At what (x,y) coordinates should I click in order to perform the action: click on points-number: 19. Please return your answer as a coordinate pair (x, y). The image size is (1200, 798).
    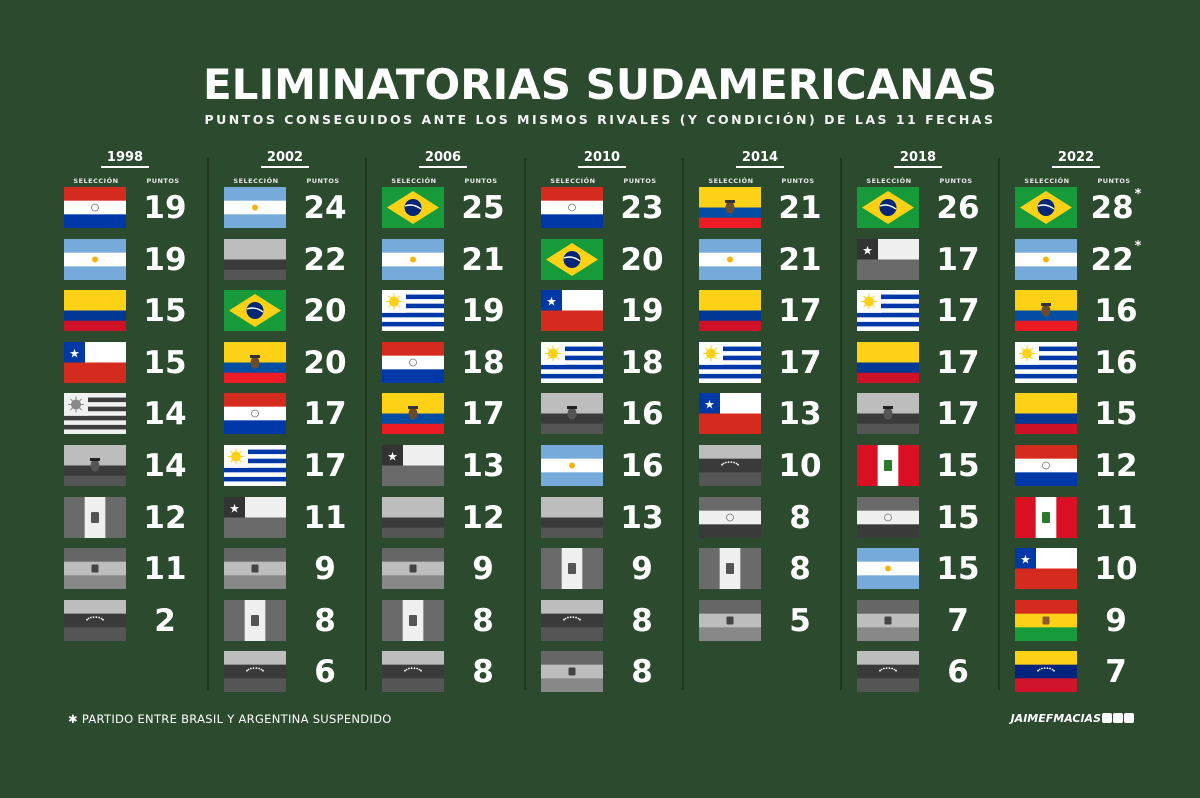
    Looking at the image, I should click on (642, 311).